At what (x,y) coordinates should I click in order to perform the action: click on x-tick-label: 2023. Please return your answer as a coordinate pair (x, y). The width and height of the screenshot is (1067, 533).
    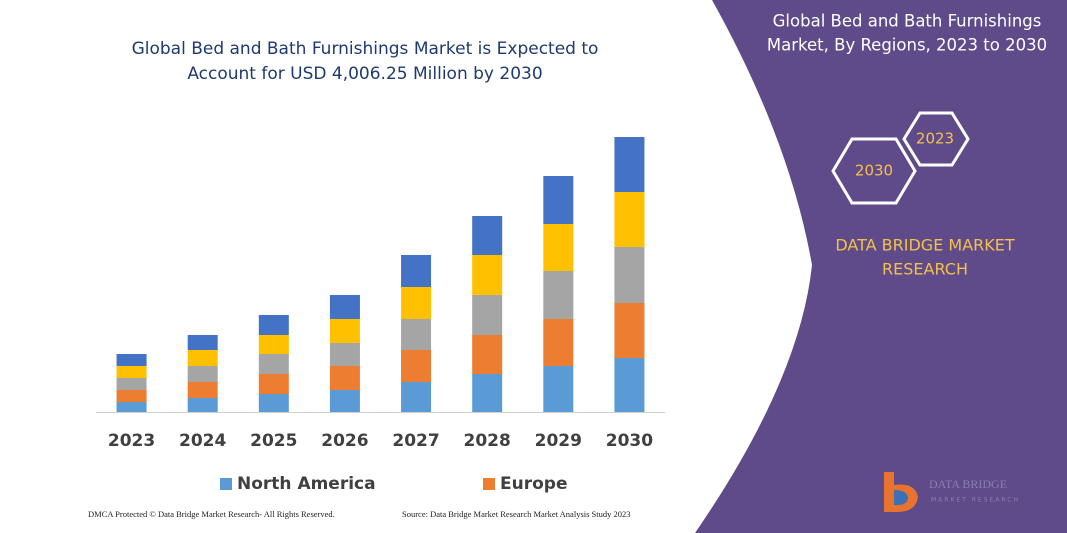
    Looking at the image, I should click on (131, 441).